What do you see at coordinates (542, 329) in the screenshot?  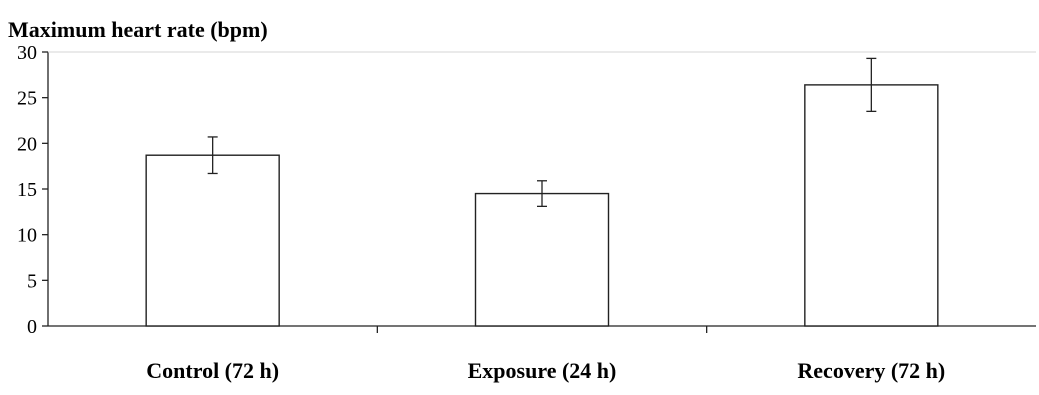 I see `x-axis-ticks` at bounding box center [542, 329].